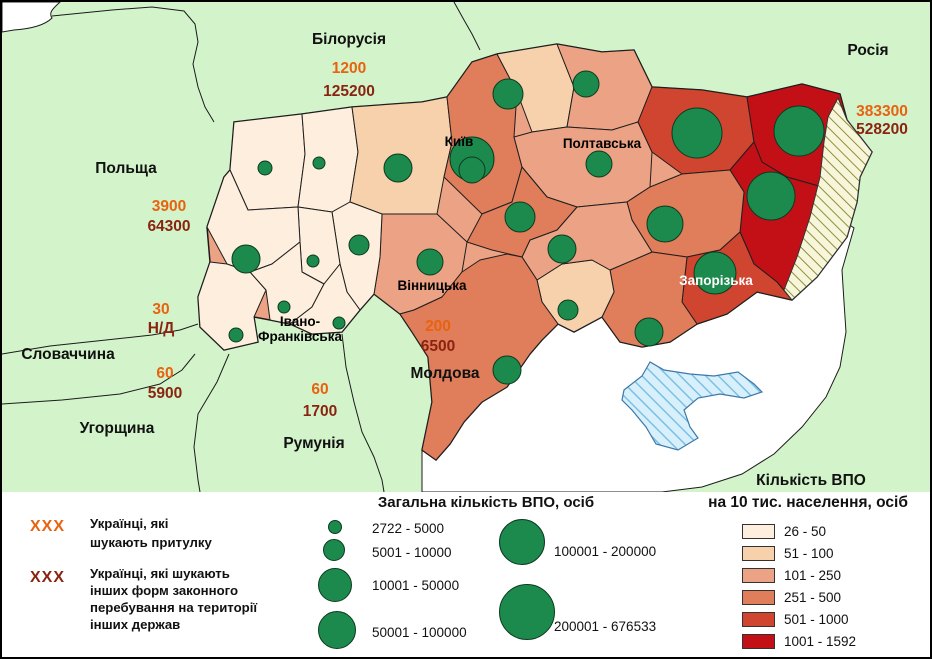 The image size is (932, 659). What do you see at coordinates (602, 143) in the screenshot?
I see `oblast-label-Полтавська: Полтавська` at bounding box center [602, 143].